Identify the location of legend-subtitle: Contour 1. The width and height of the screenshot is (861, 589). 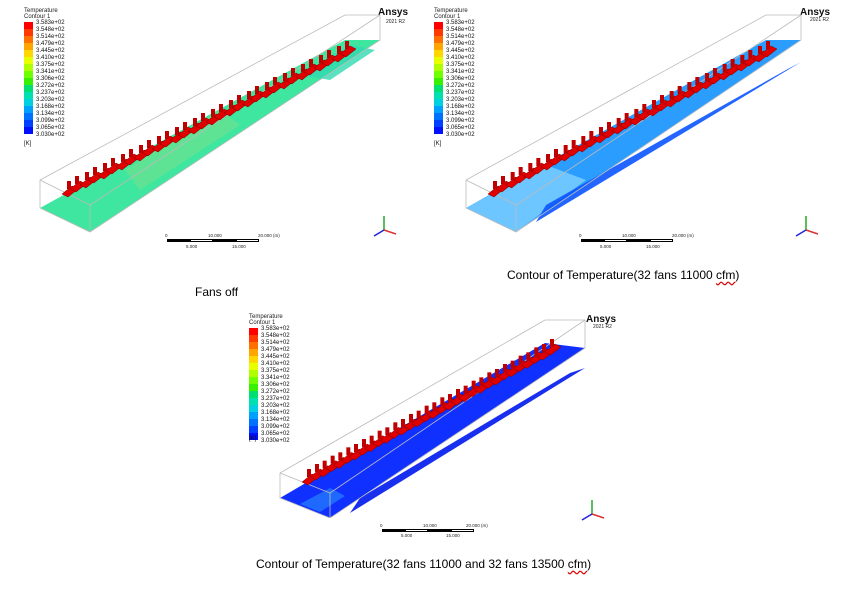
(447, 17).